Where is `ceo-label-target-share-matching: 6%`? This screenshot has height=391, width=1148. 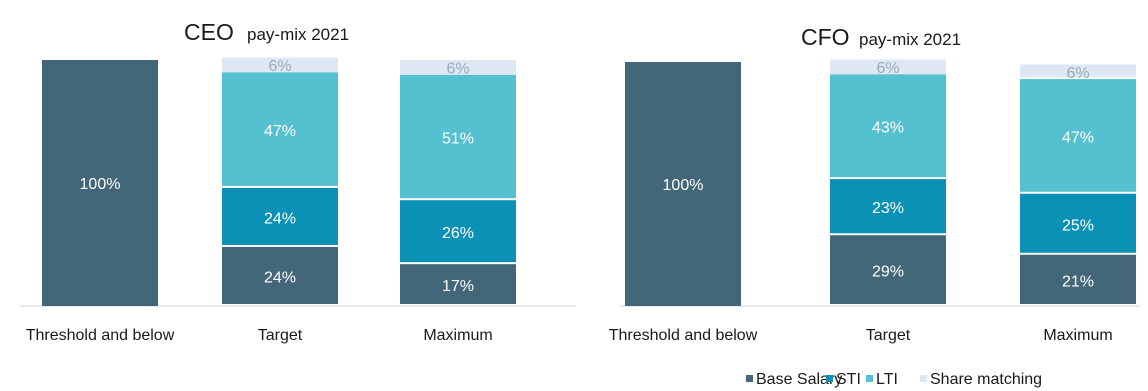 ceo-label-target-share-matching: 6% is located at coordinates (279, 66).